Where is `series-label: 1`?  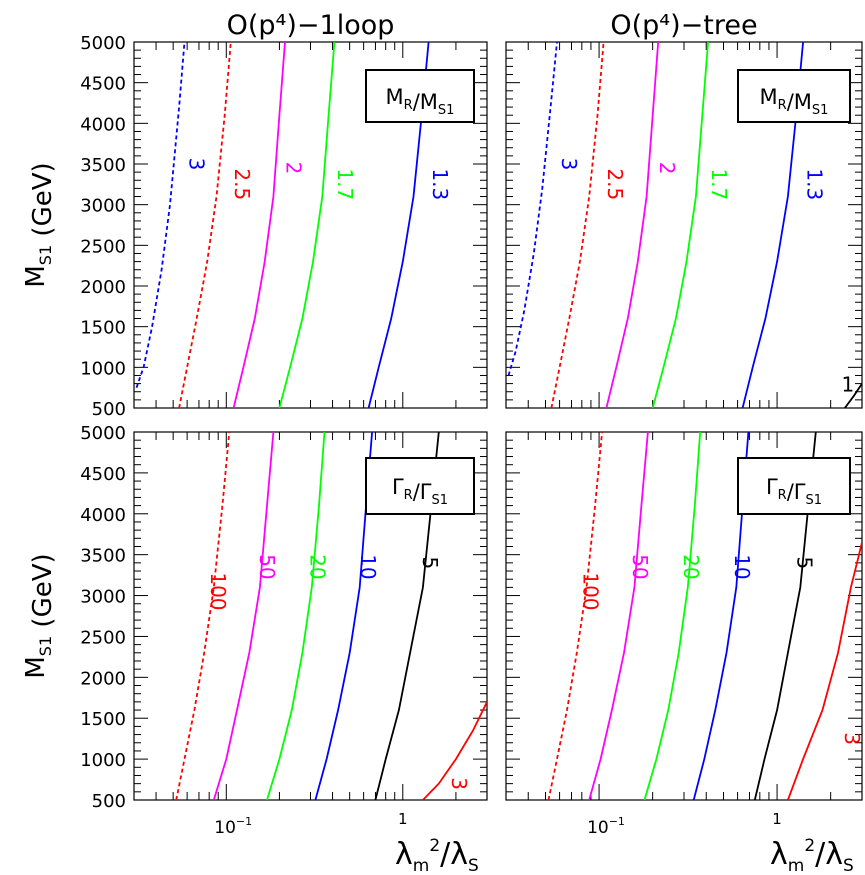
series-label: 1 is located at coordinates (848, 385).